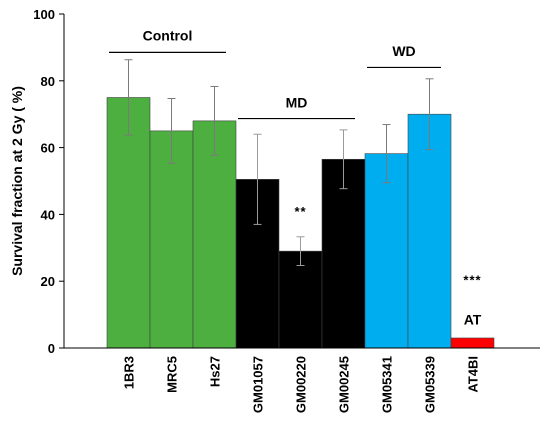  What do you see at coordinates (129, 372) in the screenshot?
I see `x-tick-label: 1BR3` at bounding box center [129, 372].